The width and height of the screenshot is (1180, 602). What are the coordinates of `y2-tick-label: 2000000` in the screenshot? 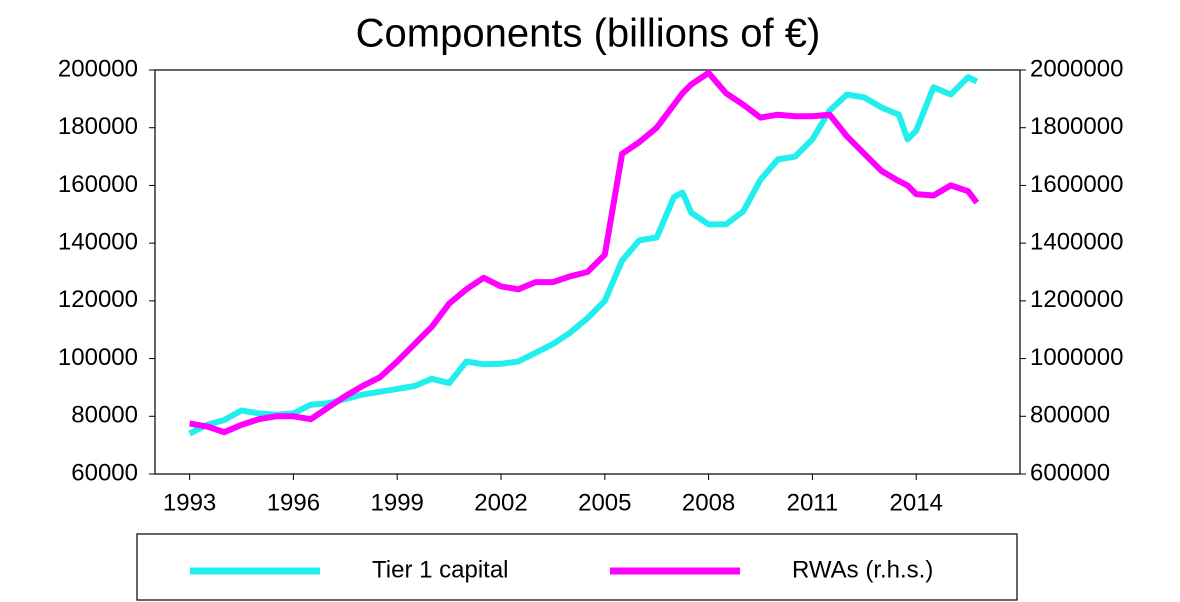 It's located at (1076, 68).